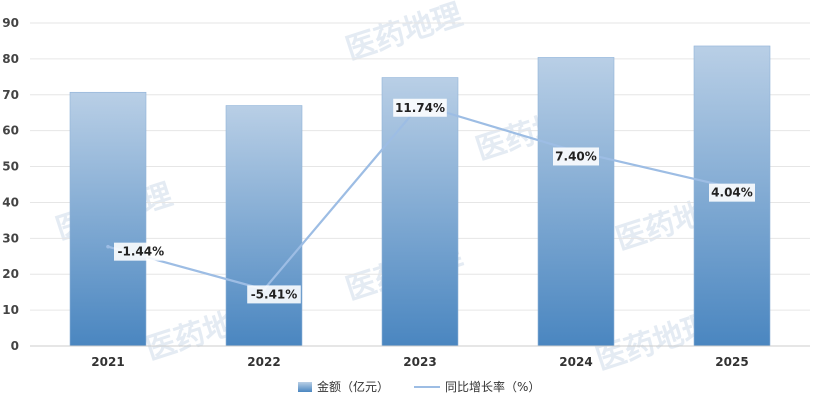  What do you see at coordinates (10, 131) in the screenshot?
I see `y-tick-label: 60` at bounding box center [10, 131].